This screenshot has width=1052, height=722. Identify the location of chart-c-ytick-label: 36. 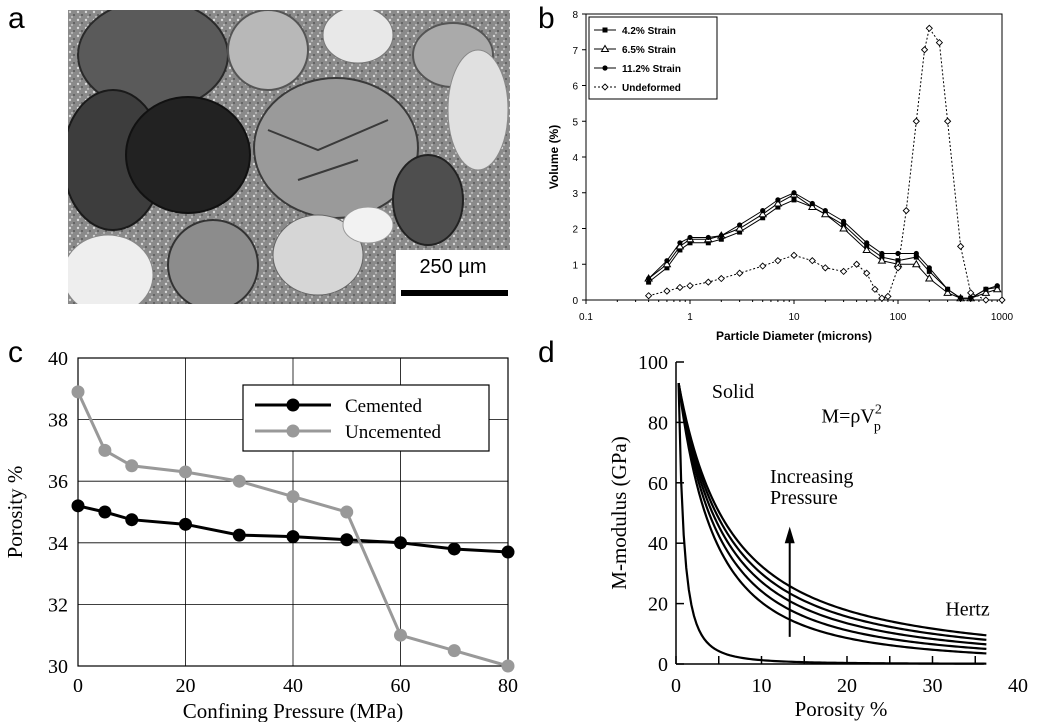
(58, 482).